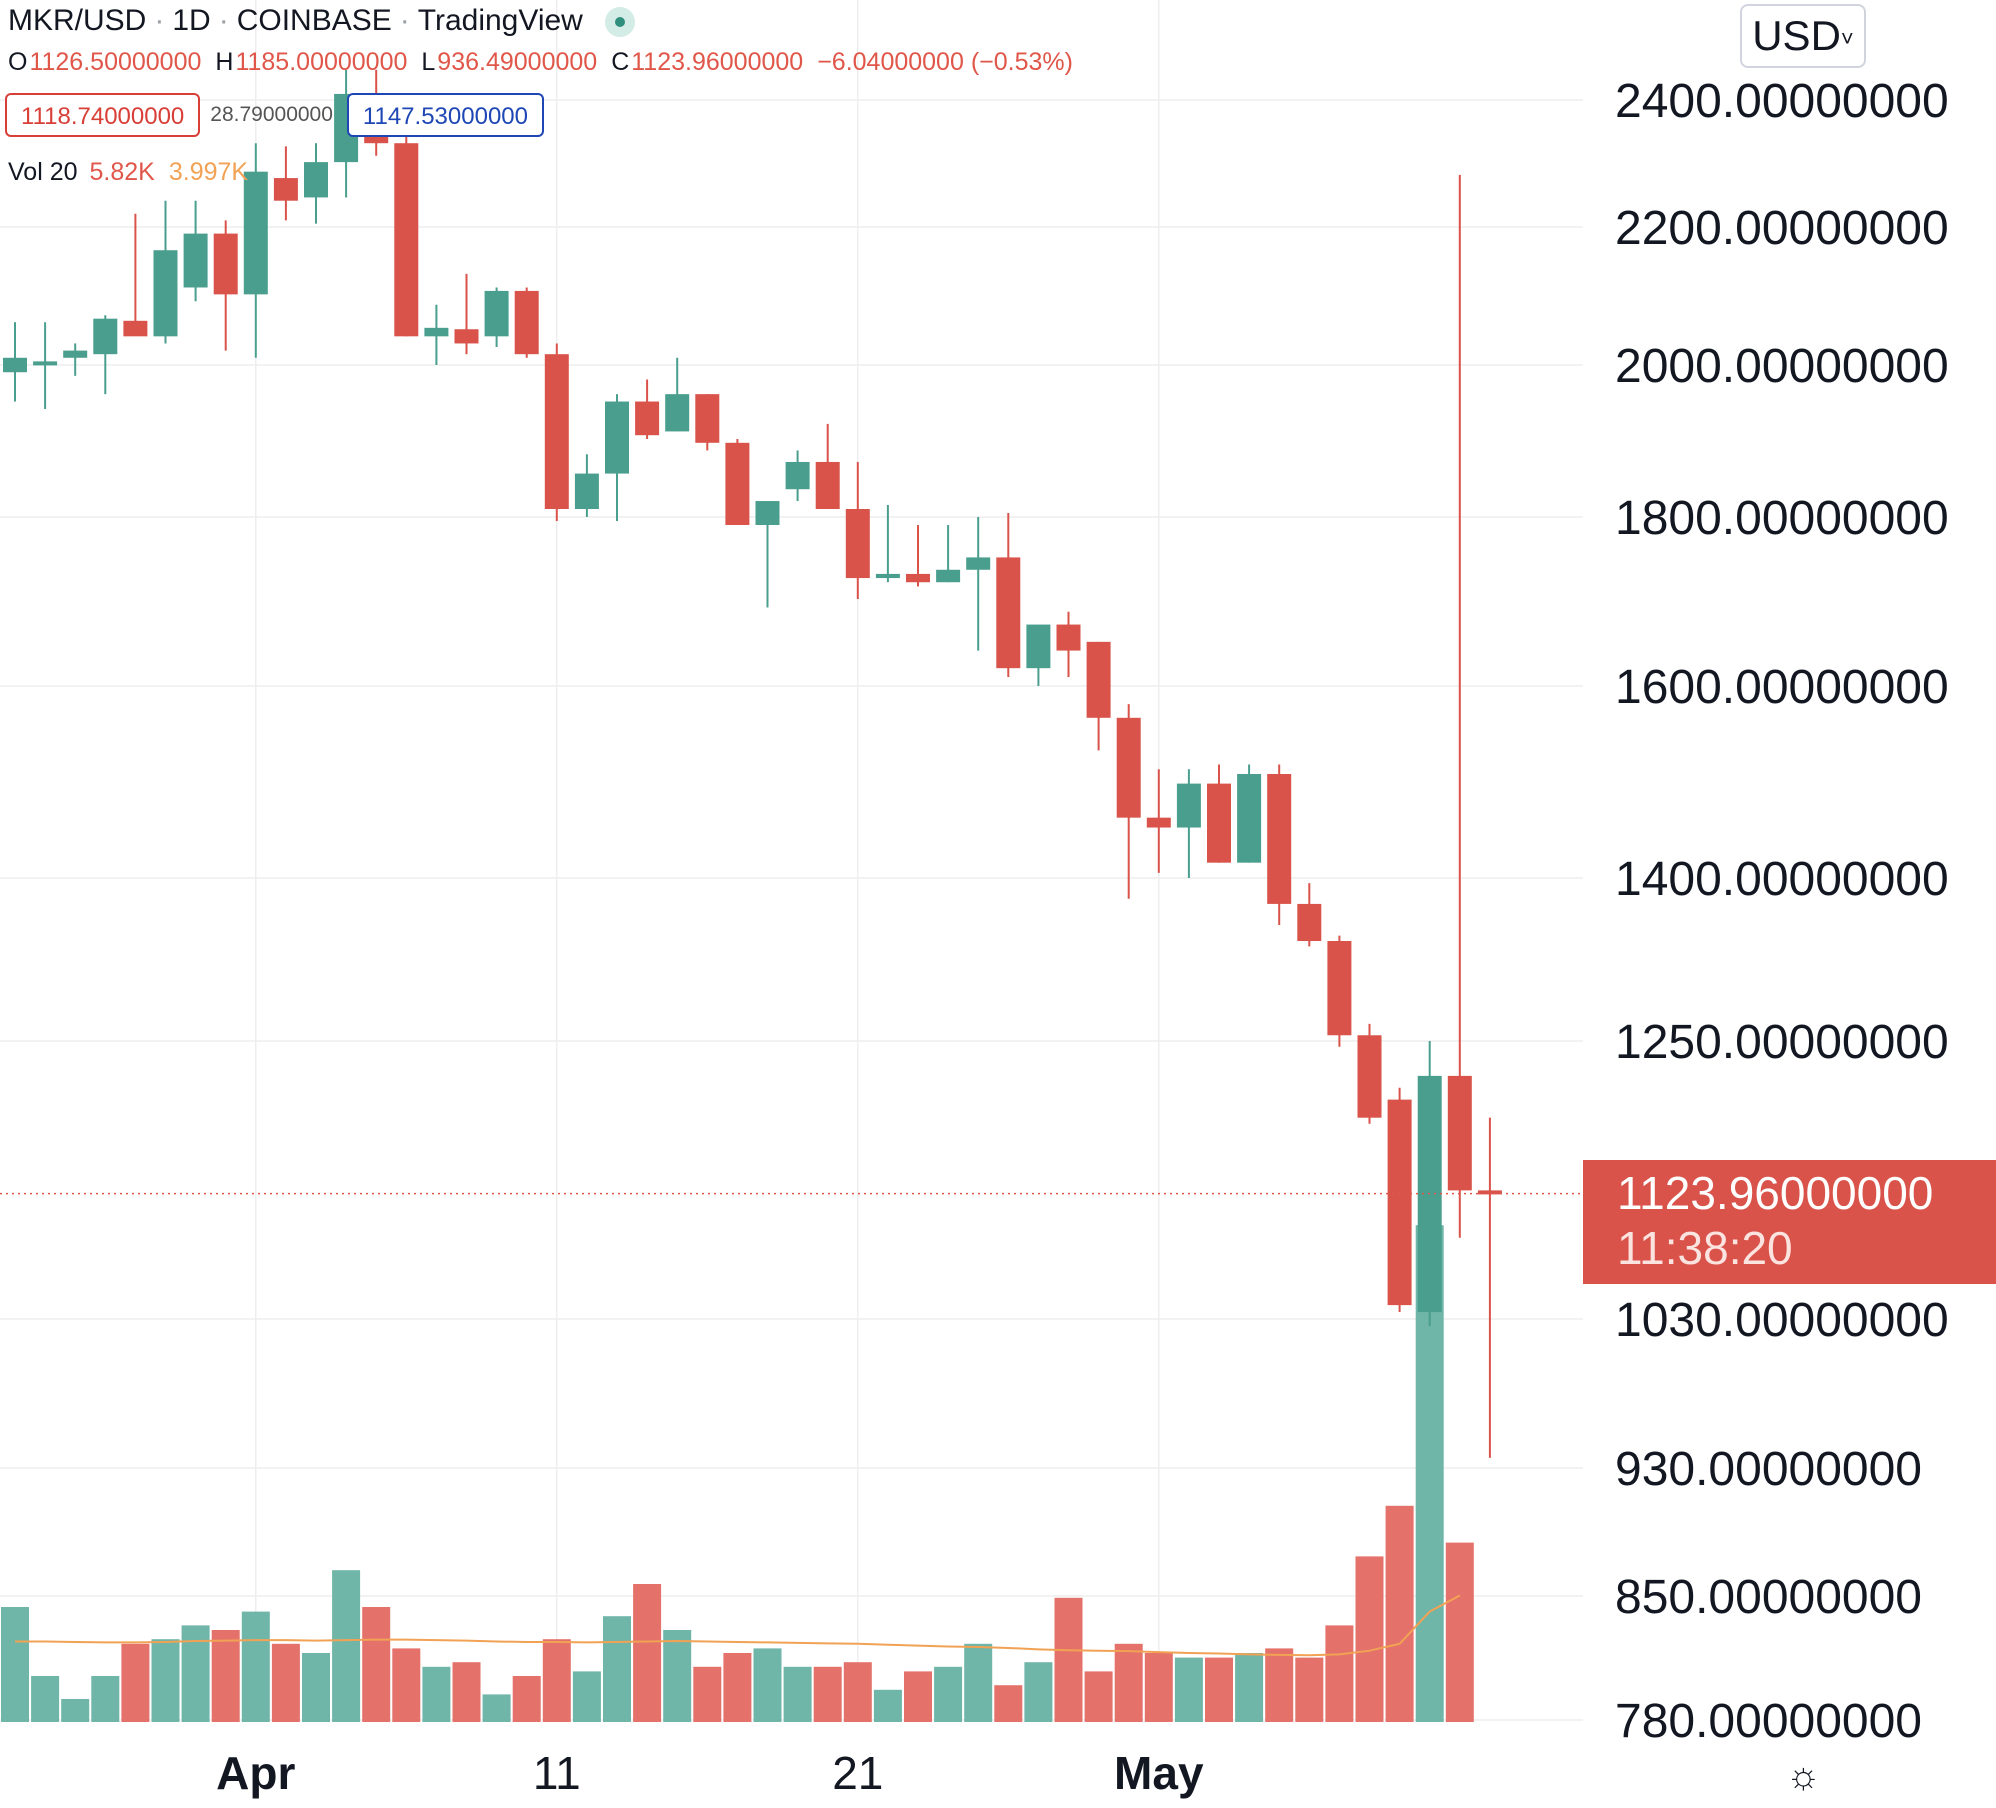  I want to click on currency-selector: USD˅, so click(1803, 36).